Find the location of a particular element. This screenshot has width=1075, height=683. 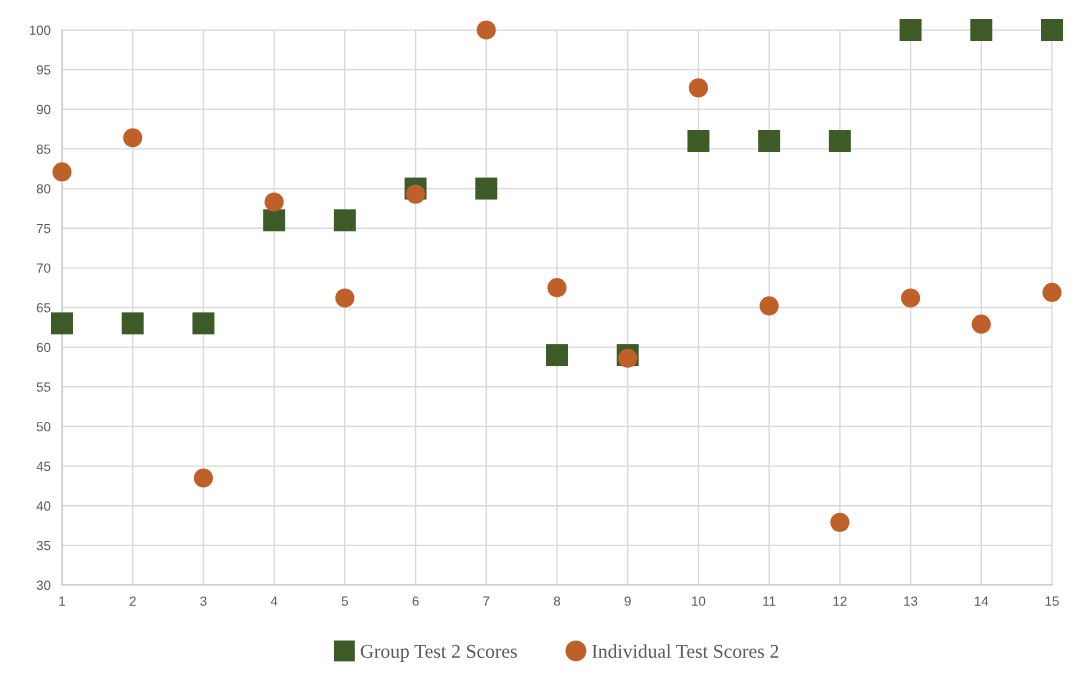

y-tick-label: 45 is located at coordinates (43, 466).